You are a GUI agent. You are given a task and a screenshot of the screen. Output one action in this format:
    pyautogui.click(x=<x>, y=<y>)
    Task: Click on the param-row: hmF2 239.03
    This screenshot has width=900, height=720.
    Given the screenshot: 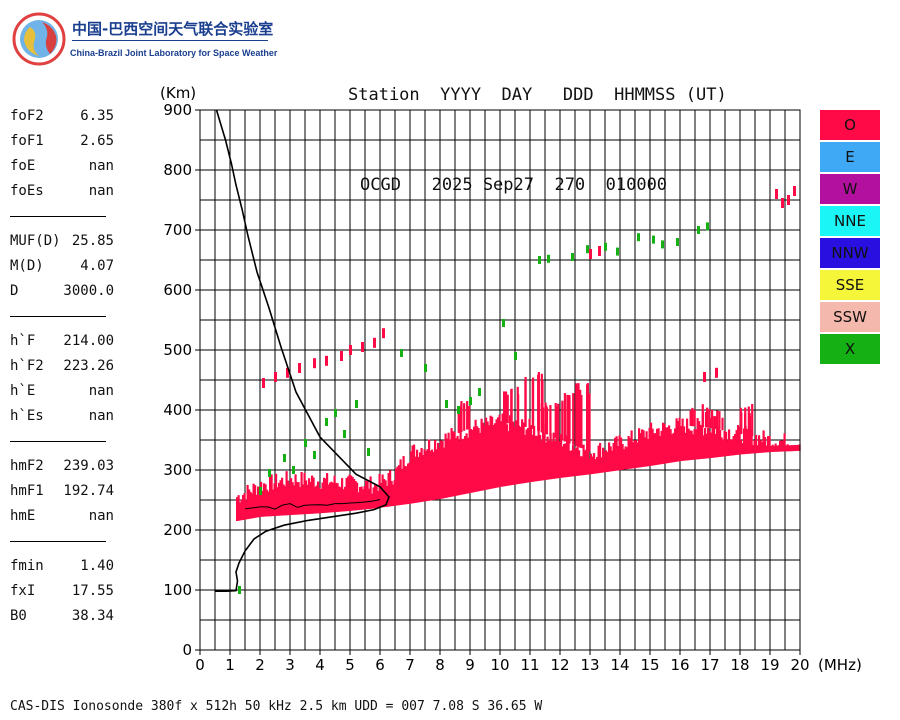 What is the action you would take?
    pyautogui.click(x=62, y=470)
    